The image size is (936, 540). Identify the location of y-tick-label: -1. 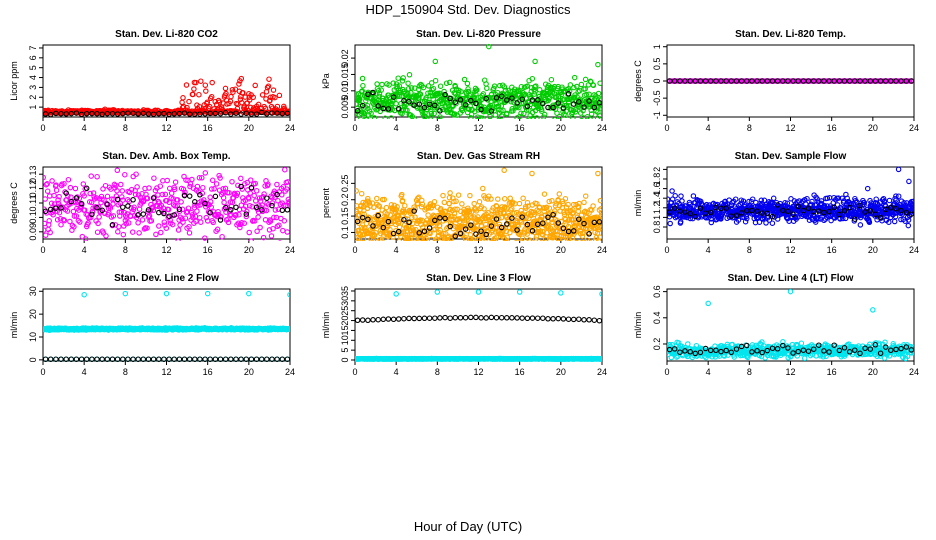
(657, 115).